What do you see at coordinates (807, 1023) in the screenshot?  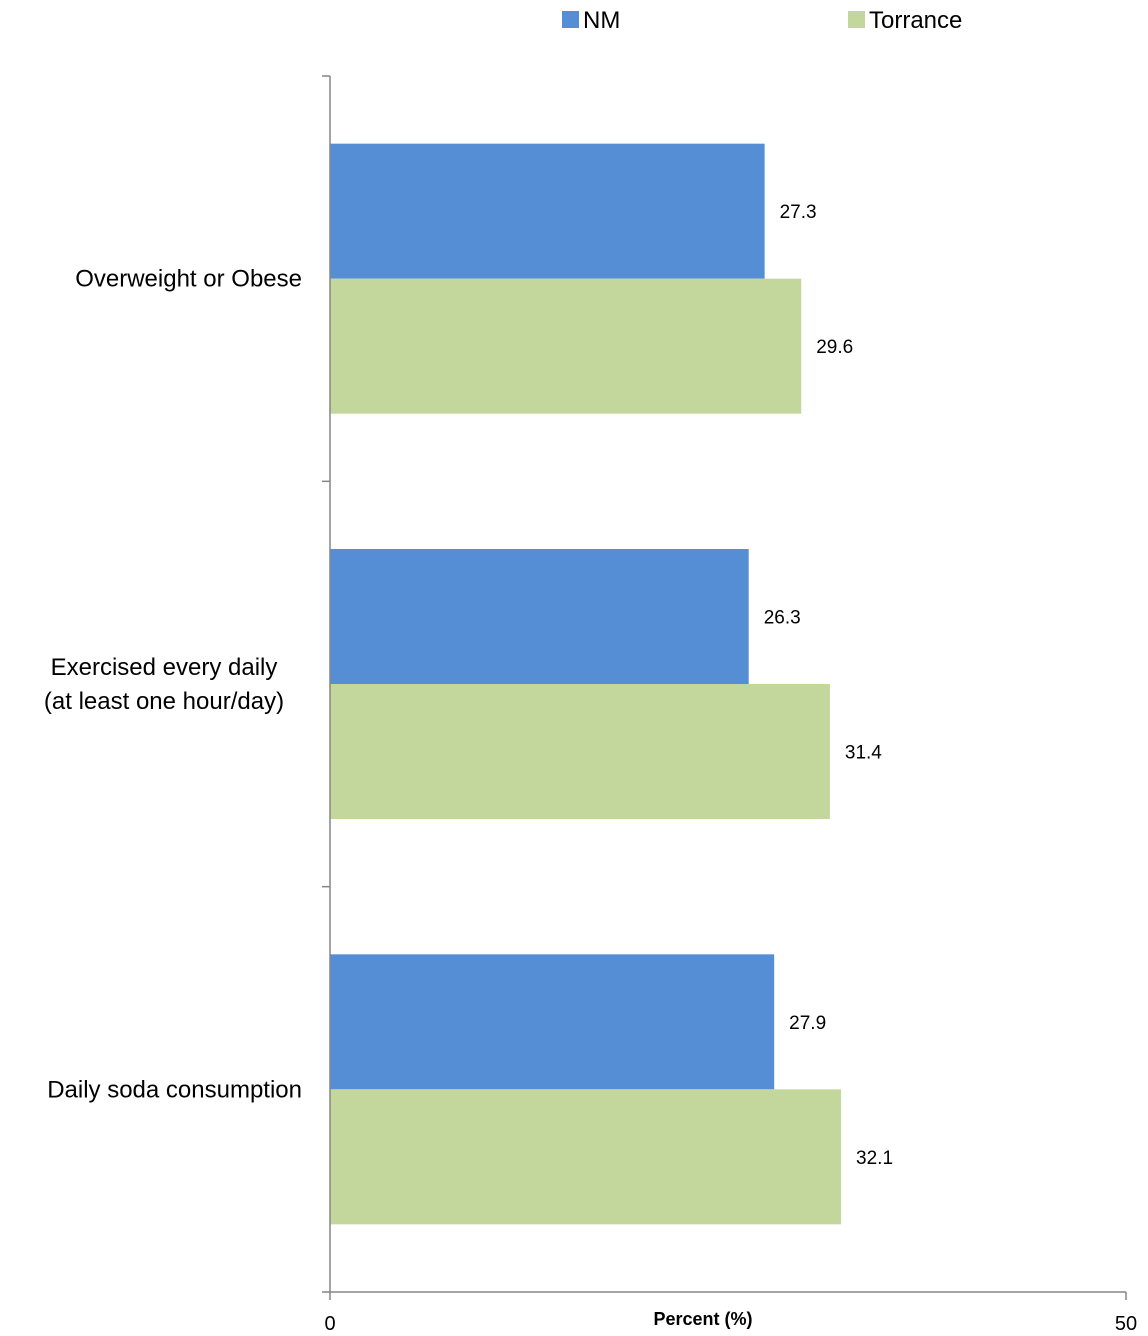 I see `data-label-nm-2: 27.9` at bounding box center [807, 1023].